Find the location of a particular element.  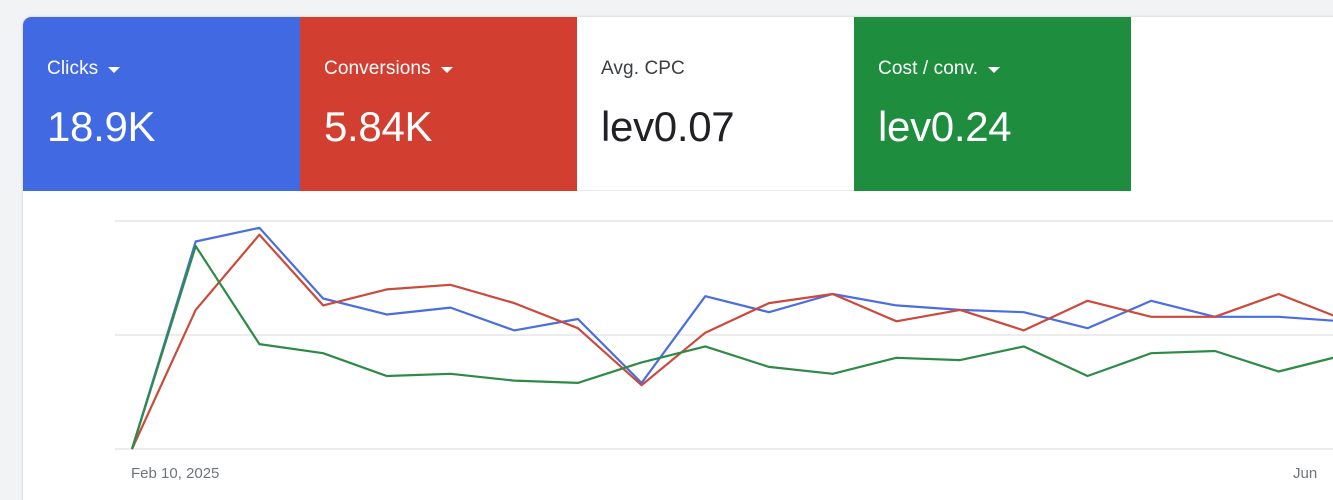

metric-label: Conversions is located at coordinates (377, 68).